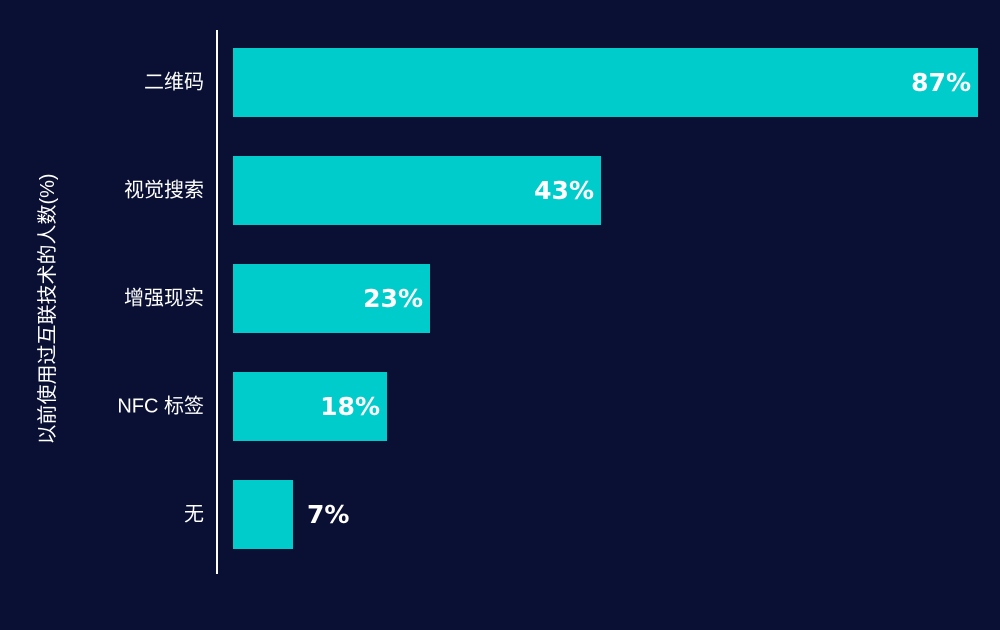 The width and height of the screenshot is (1000, 630). What do you see at coordinates (328, 514) in the screenshot?
I see `value-label-4: 7%` at bounding box center [328, 514].